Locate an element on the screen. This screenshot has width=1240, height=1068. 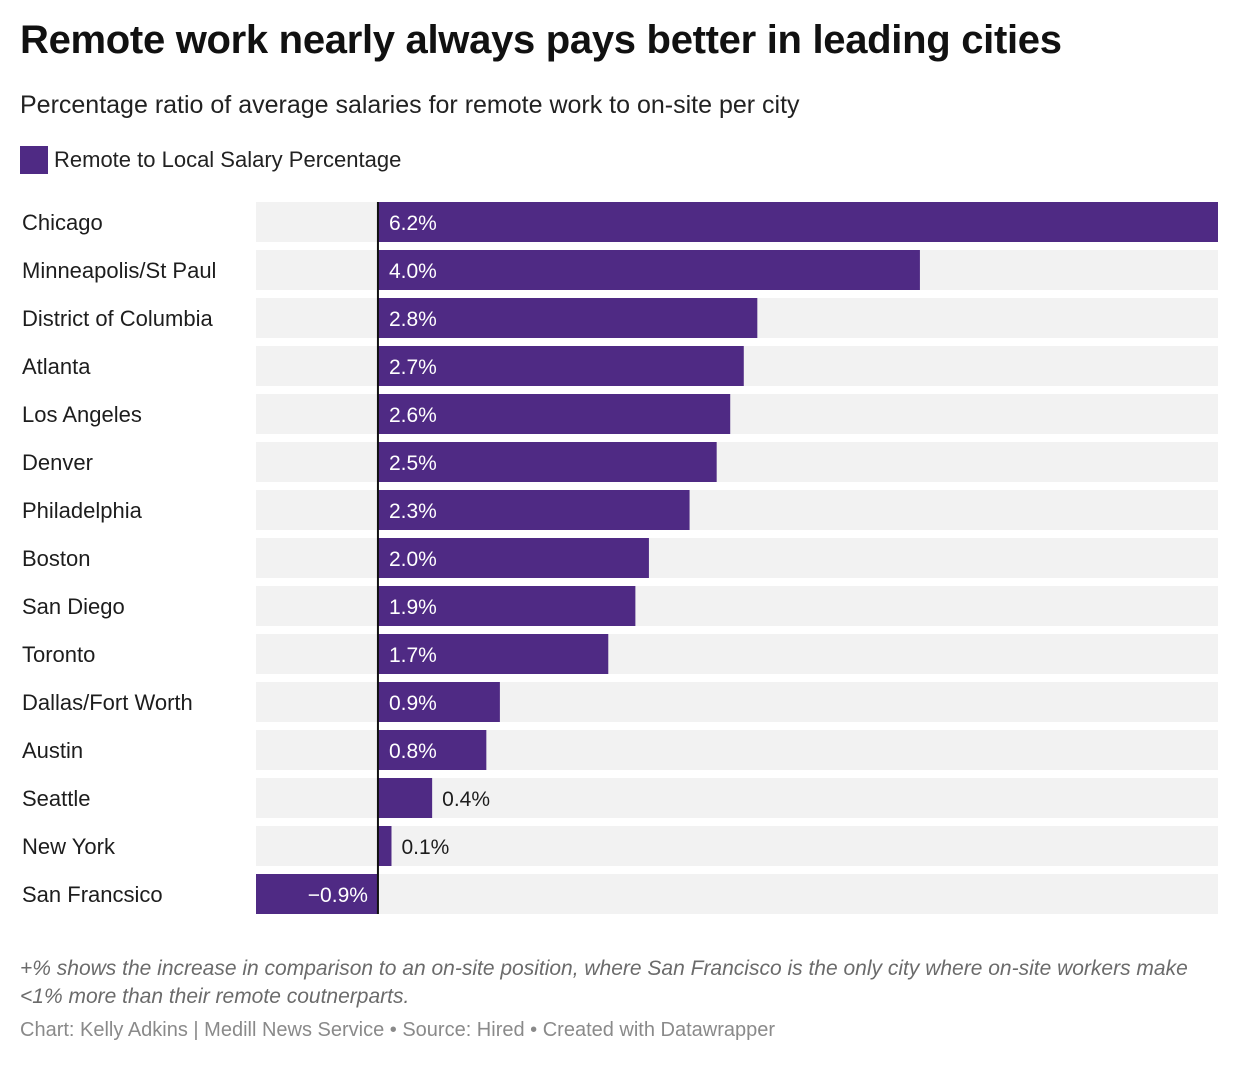
category-label: Atlanta is located at coordinates (56, 366).